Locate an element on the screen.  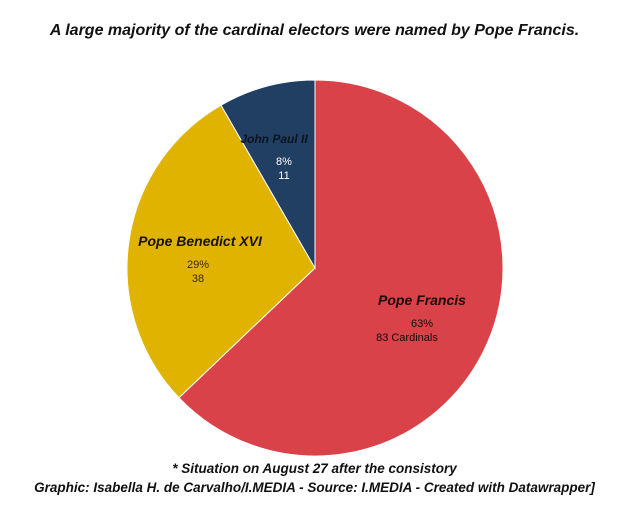
slice-name-label: John Paul II is located at coordinates (274, 139).